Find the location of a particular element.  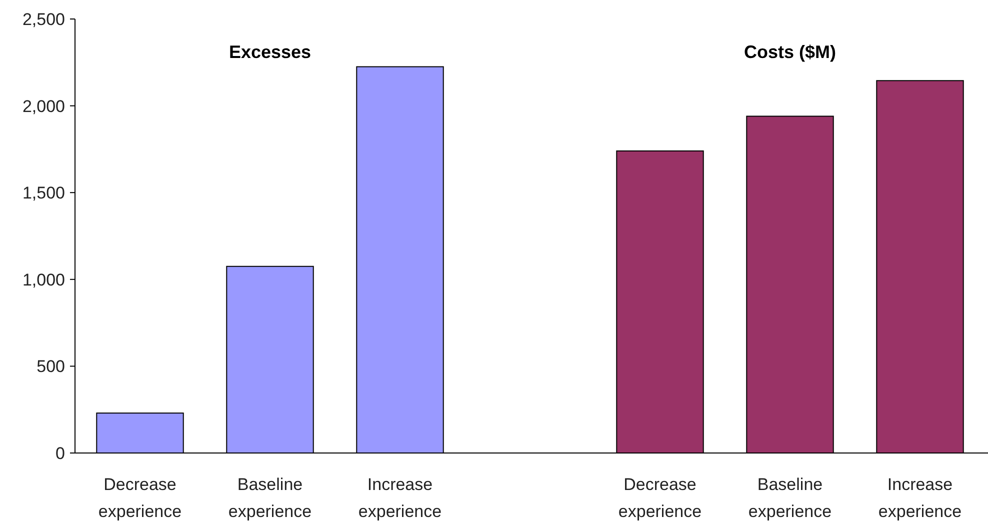

y-tick-label: 2,000 is located at coordinates (43, 106).